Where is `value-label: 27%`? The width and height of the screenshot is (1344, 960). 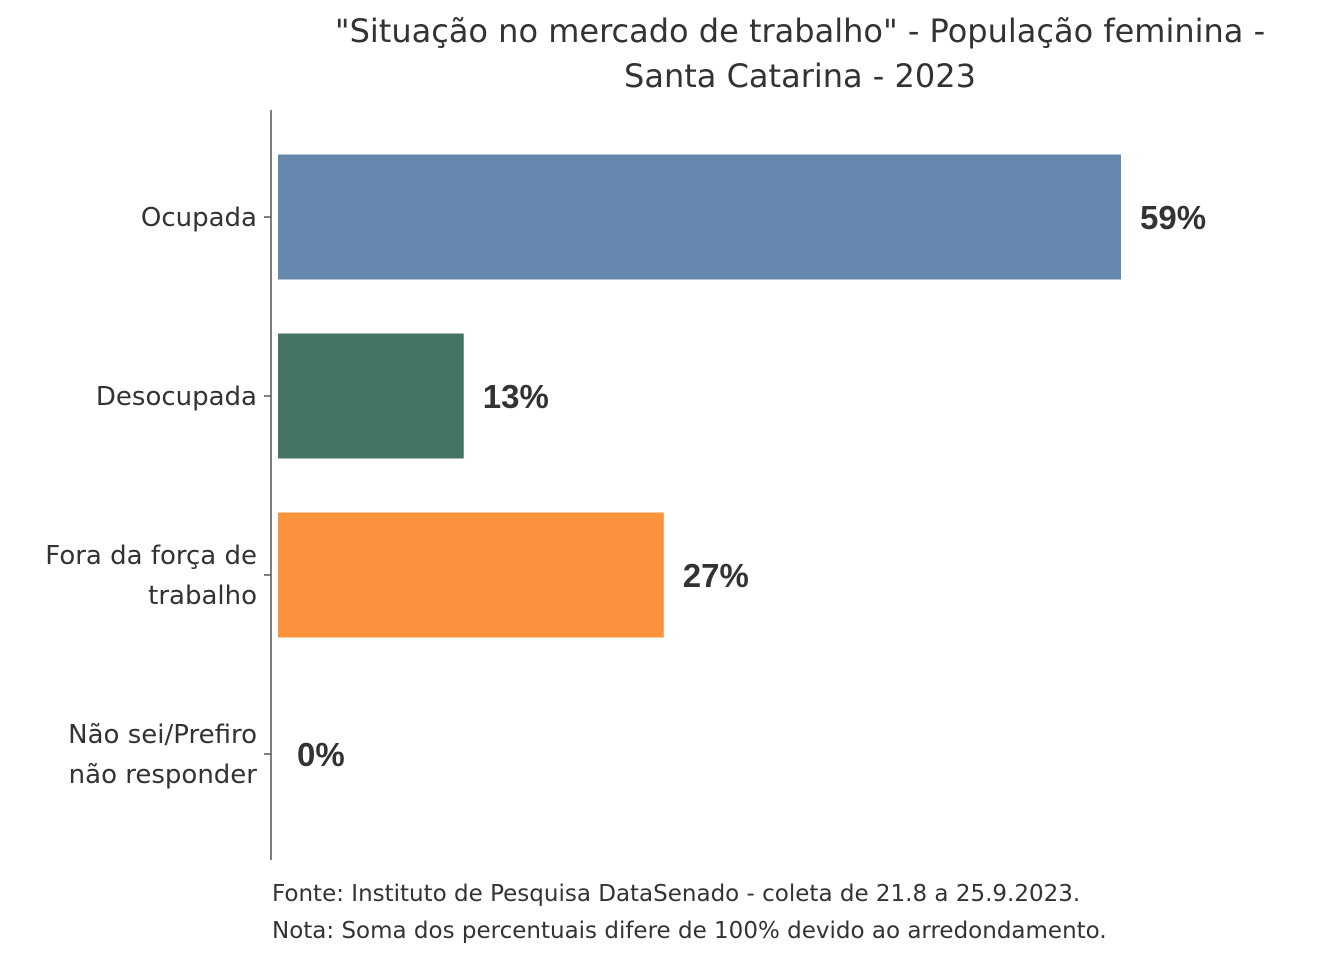 value-label: 27% is located at coordinates (716, 575).